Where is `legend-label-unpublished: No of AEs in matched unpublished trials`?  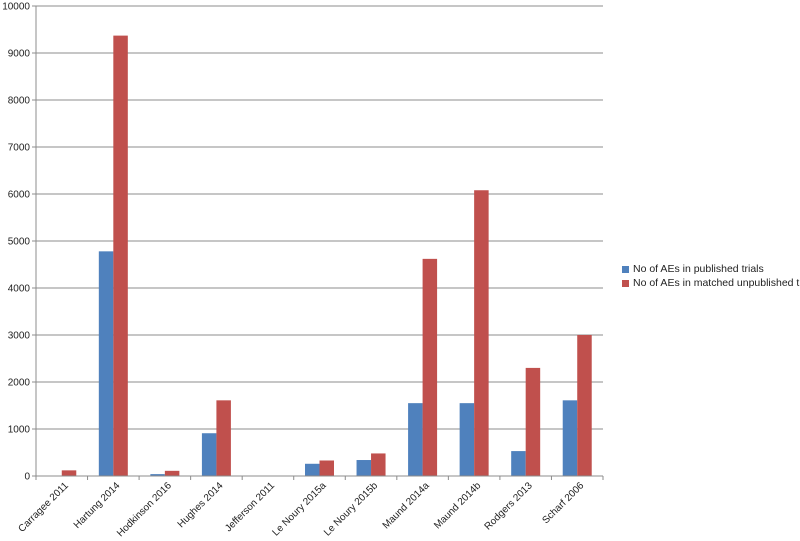 legend-label-unpublished: No of AEs in matched unpublished trials is located at coordinates (716, 283).